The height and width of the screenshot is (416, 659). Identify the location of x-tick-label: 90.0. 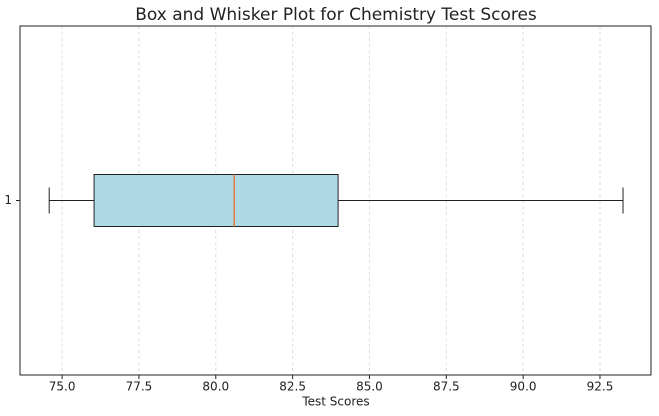
(523, 387).